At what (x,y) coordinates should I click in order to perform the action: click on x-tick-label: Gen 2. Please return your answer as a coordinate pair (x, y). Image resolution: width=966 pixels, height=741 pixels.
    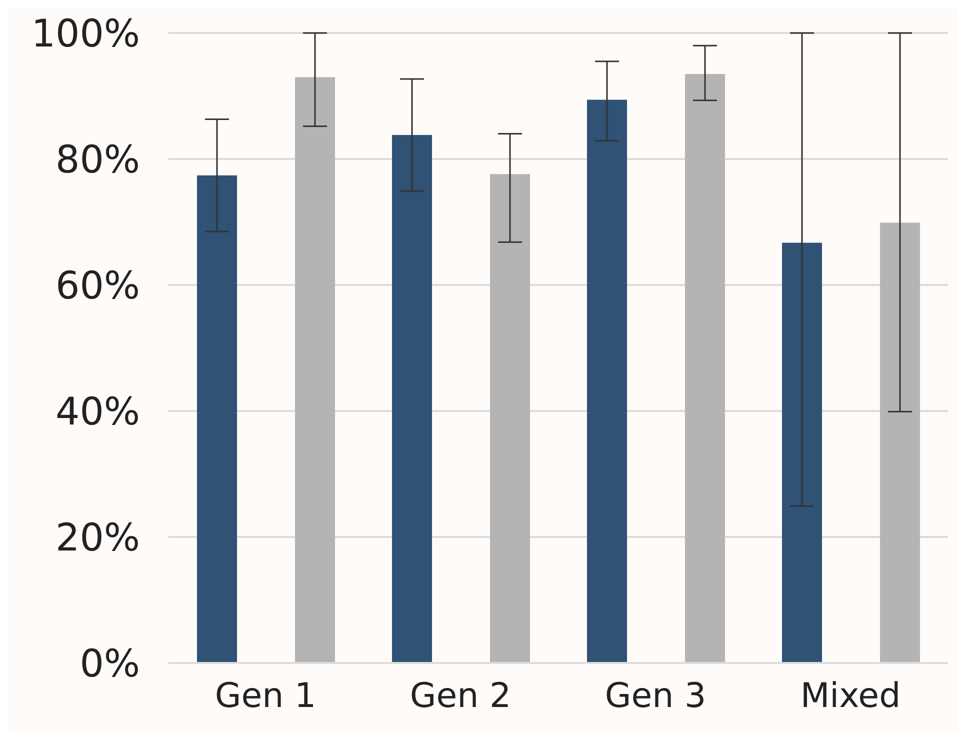
    Looking at the image, I should click on (461, 696).